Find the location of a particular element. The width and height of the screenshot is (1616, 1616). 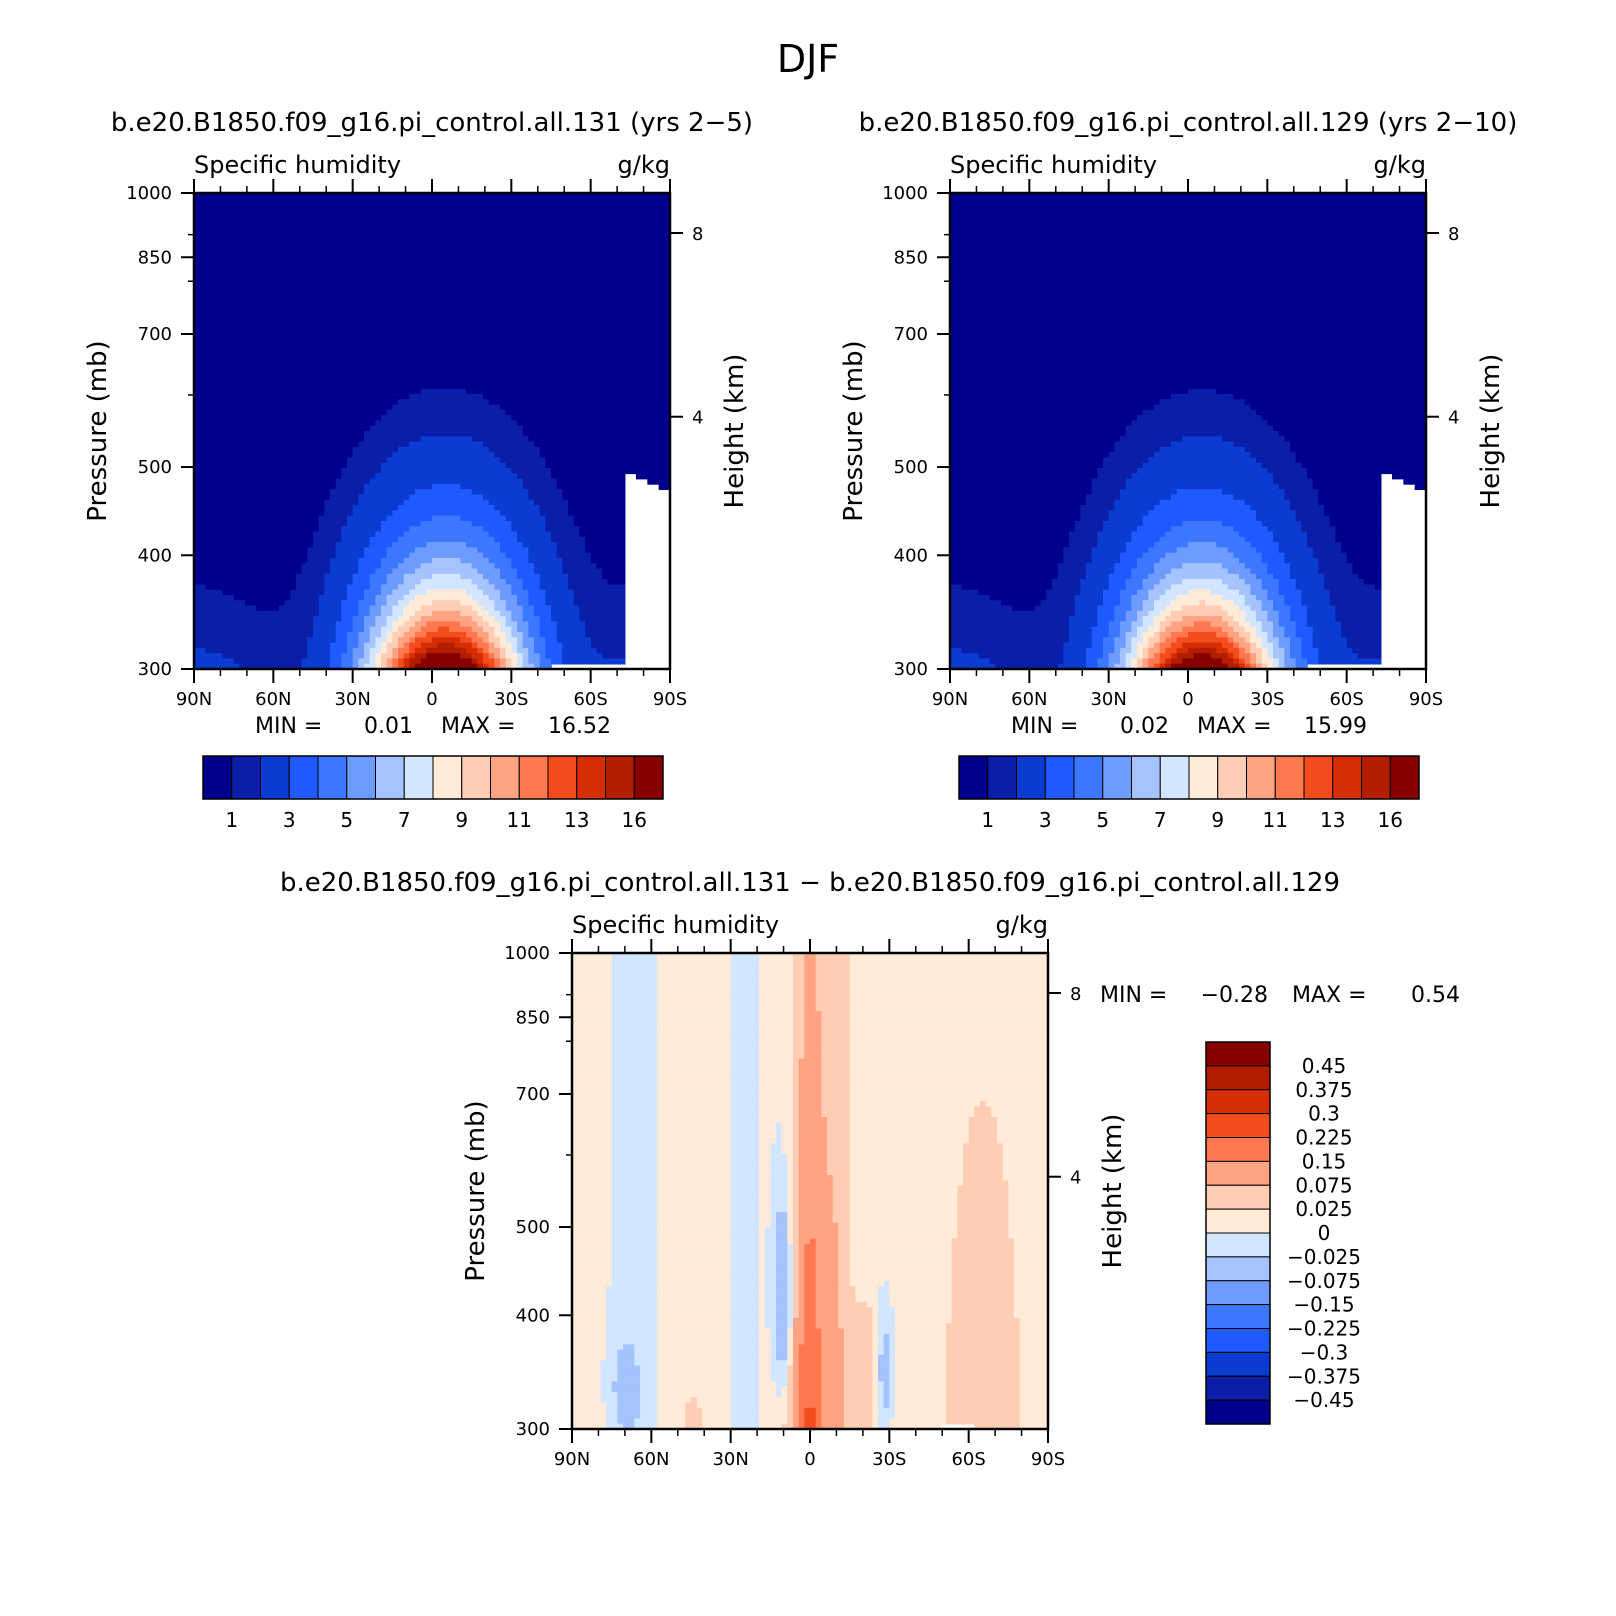

y-axis-label: Pressure (mb) is located at coordinates (854, 430).